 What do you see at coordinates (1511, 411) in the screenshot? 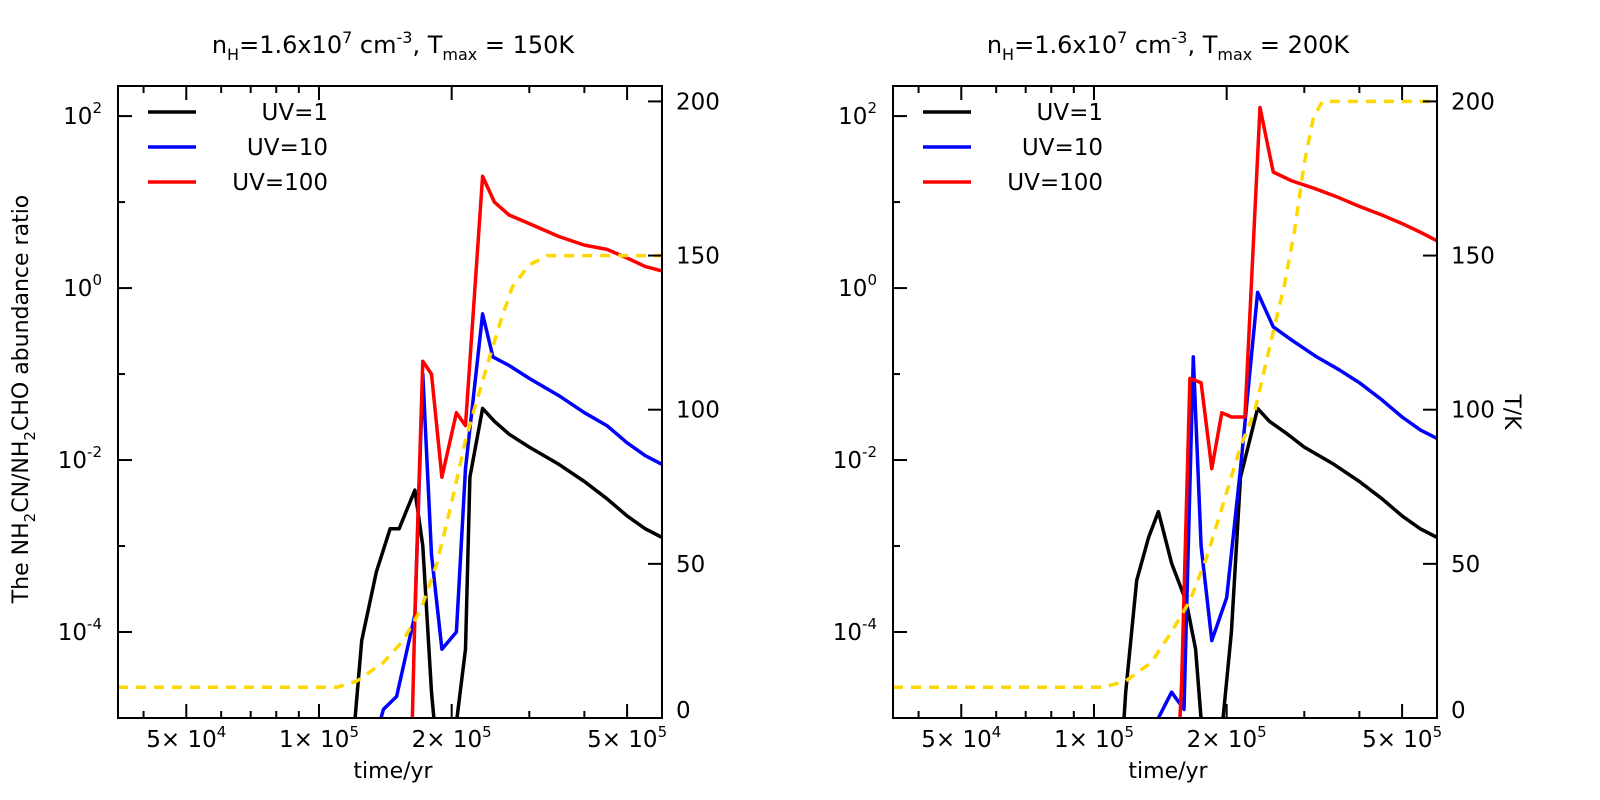
I see `y2-axis-label: T/K` at bounding box center [1511, 411].